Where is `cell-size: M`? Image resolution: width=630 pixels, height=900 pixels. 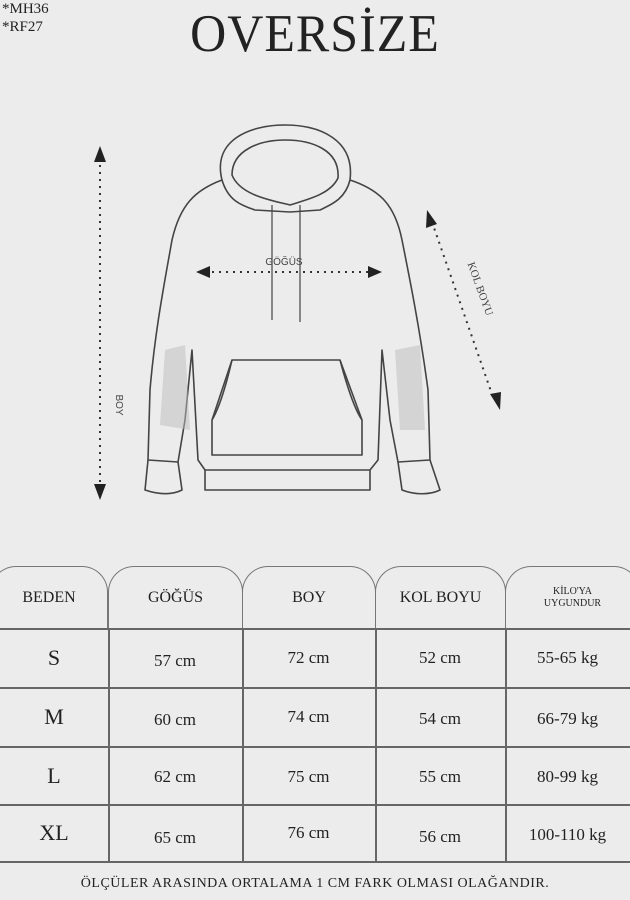 cell-size: M is located at coordinates (54, 716).